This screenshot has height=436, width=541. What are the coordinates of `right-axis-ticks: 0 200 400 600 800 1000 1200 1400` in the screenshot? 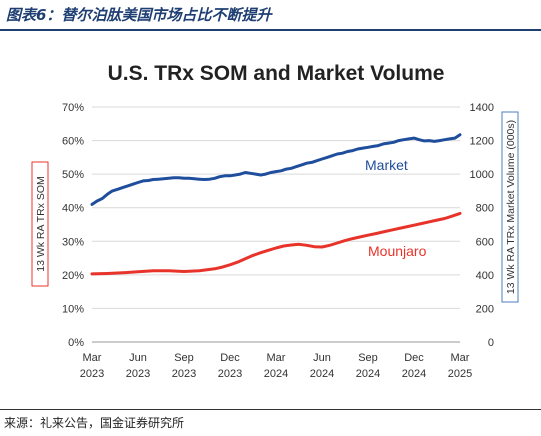 It's located at (482, 225).